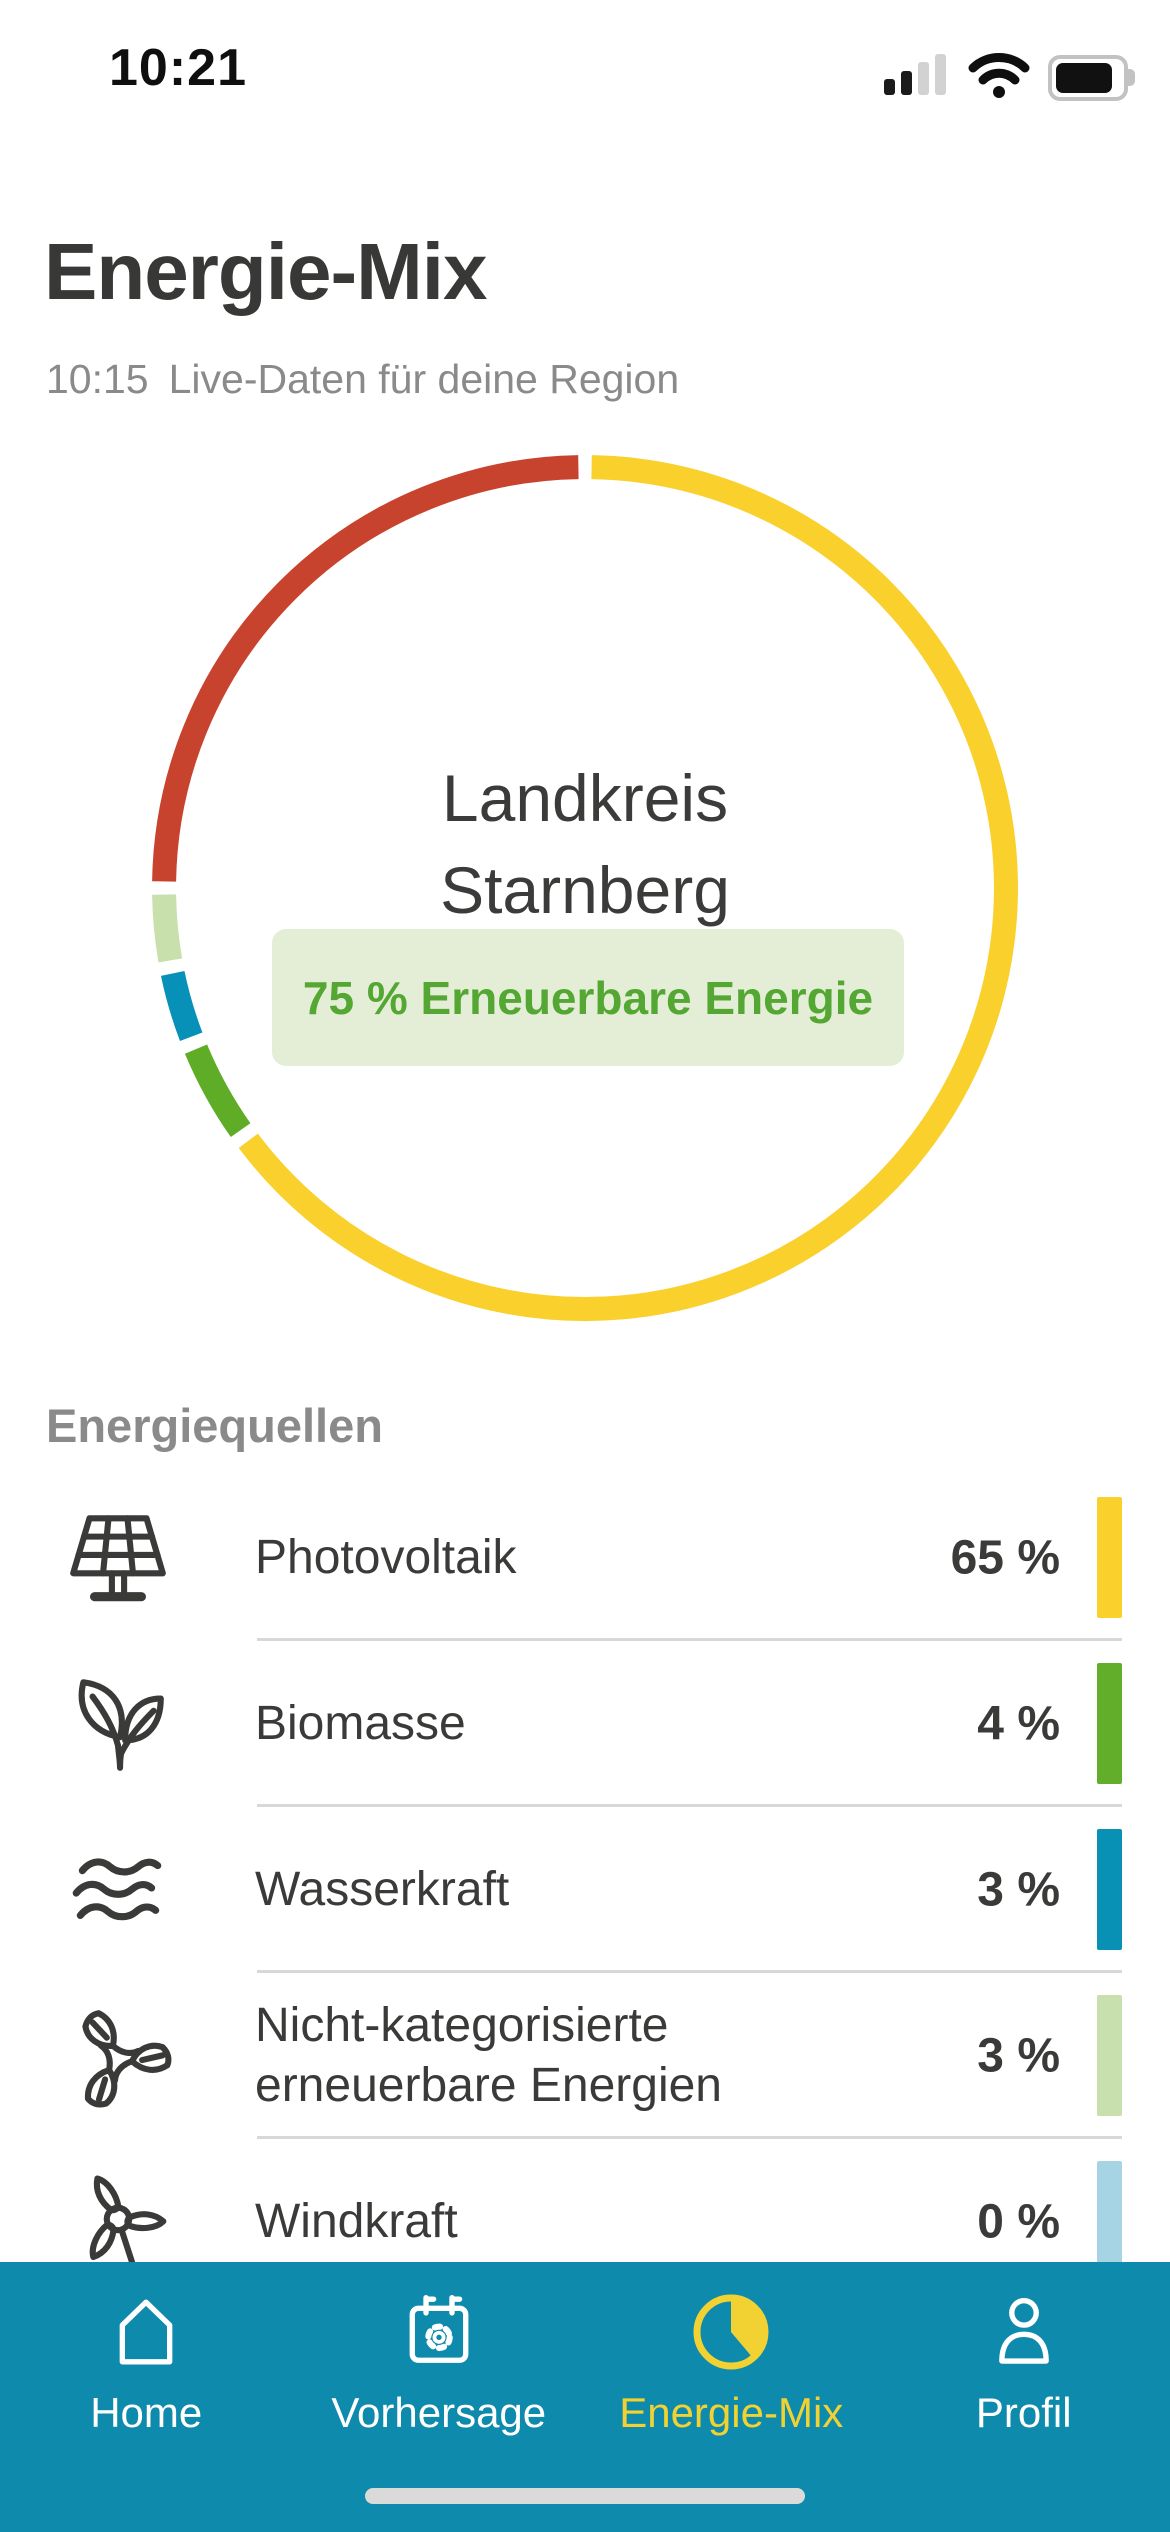  What do you see at coordinates (585, 844) in the screenshot?
I see `region-label: Landkreis Starnberg` at bounding box center [585, 844].